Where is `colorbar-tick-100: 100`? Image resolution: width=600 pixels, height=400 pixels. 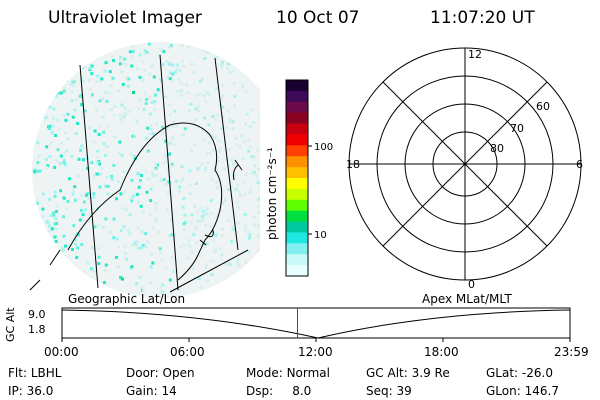
colorbar-tick-100: 100 is located at coordinates (323, 147).